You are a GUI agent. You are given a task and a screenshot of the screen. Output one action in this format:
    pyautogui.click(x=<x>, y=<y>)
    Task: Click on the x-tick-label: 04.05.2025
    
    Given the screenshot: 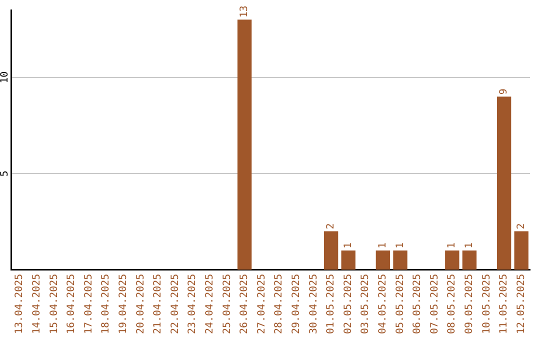 What is the action you would take?
    pyautogui.click(x=383, y=304)
    